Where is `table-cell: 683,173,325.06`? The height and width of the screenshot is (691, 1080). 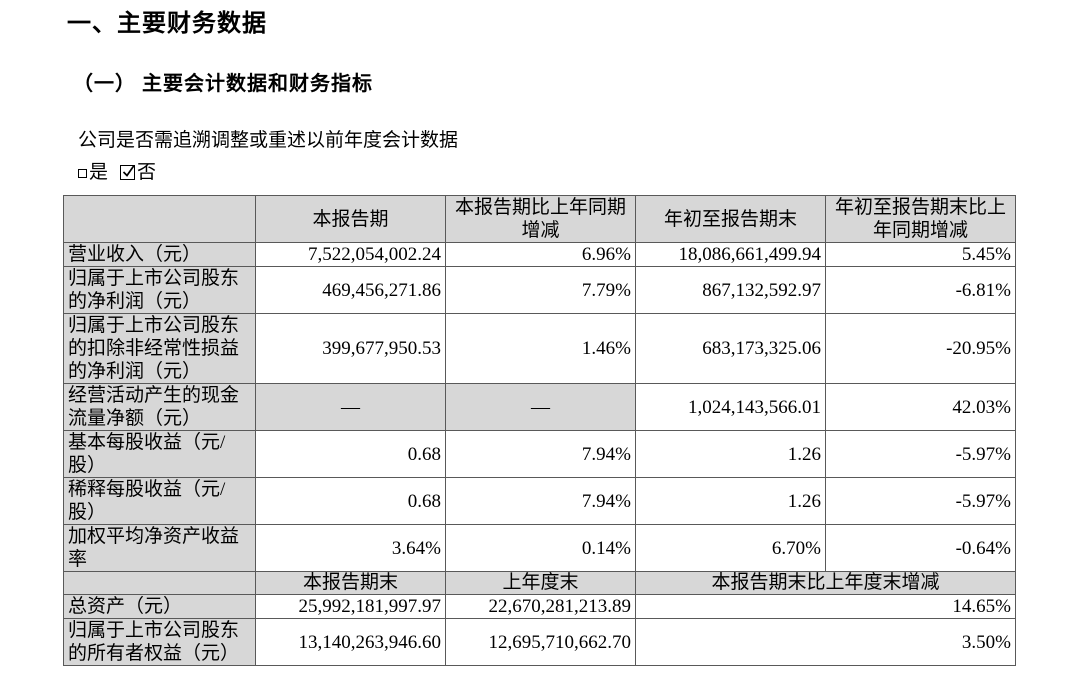
table-cell: 683,173,325.06 is located at coordinates (730, 348).